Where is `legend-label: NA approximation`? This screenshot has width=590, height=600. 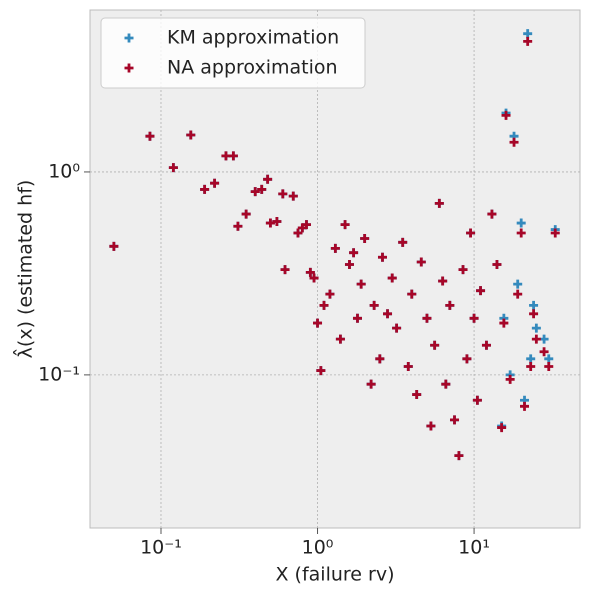
legend-label: NA approximation is located at coordinates (252, 68).